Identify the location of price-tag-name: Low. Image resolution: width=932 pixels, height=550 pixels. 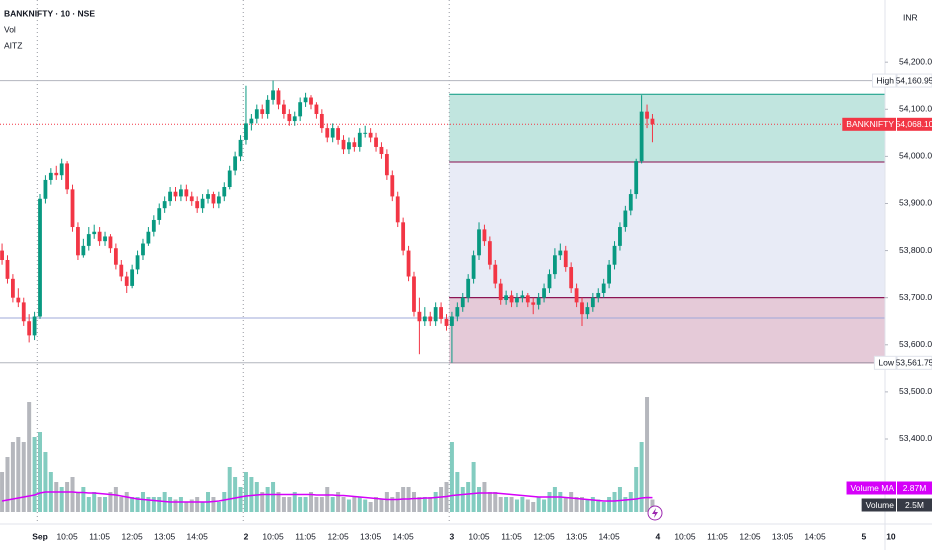
(886, 363).